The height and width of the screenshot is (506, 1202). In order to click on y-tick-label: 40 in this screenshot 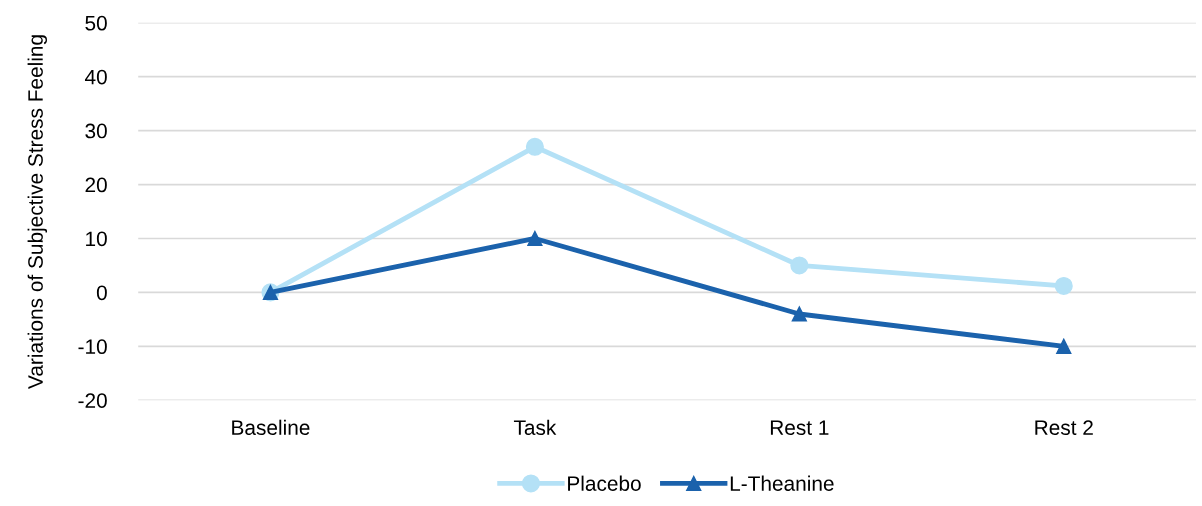, I will do `click(95, 77)`.